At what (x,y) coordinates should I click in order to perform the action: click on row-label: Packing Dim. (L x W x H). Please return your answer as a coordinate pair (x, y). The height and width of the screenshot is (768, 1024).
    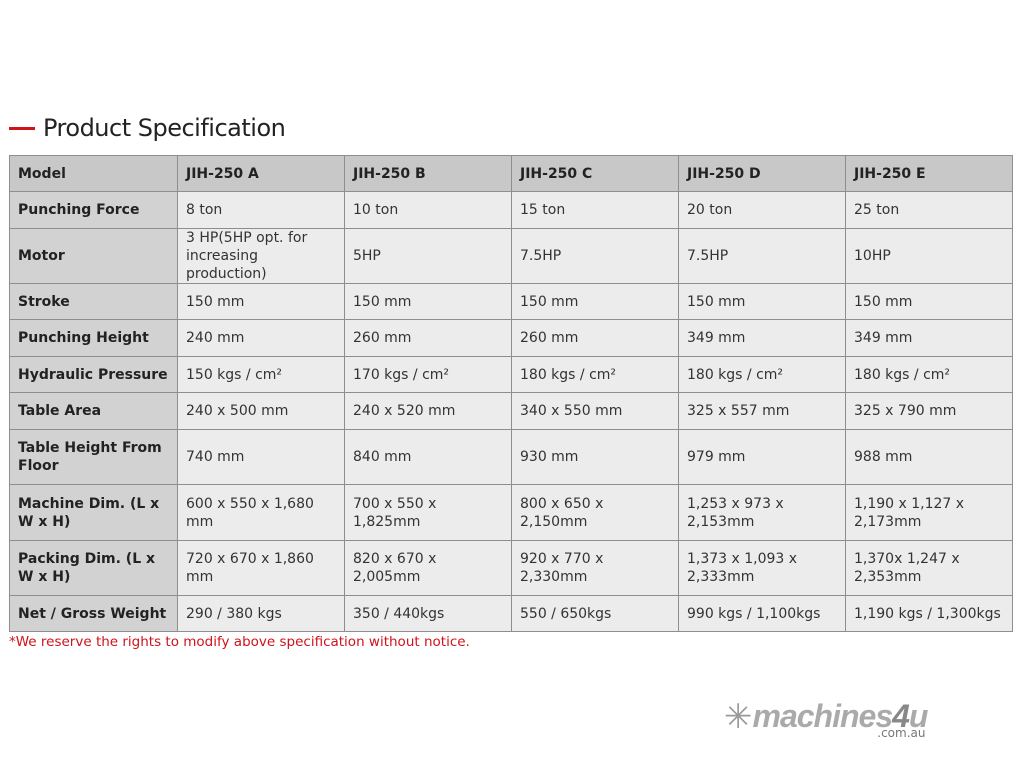
    Looking at the image, I should click on (93, 568).